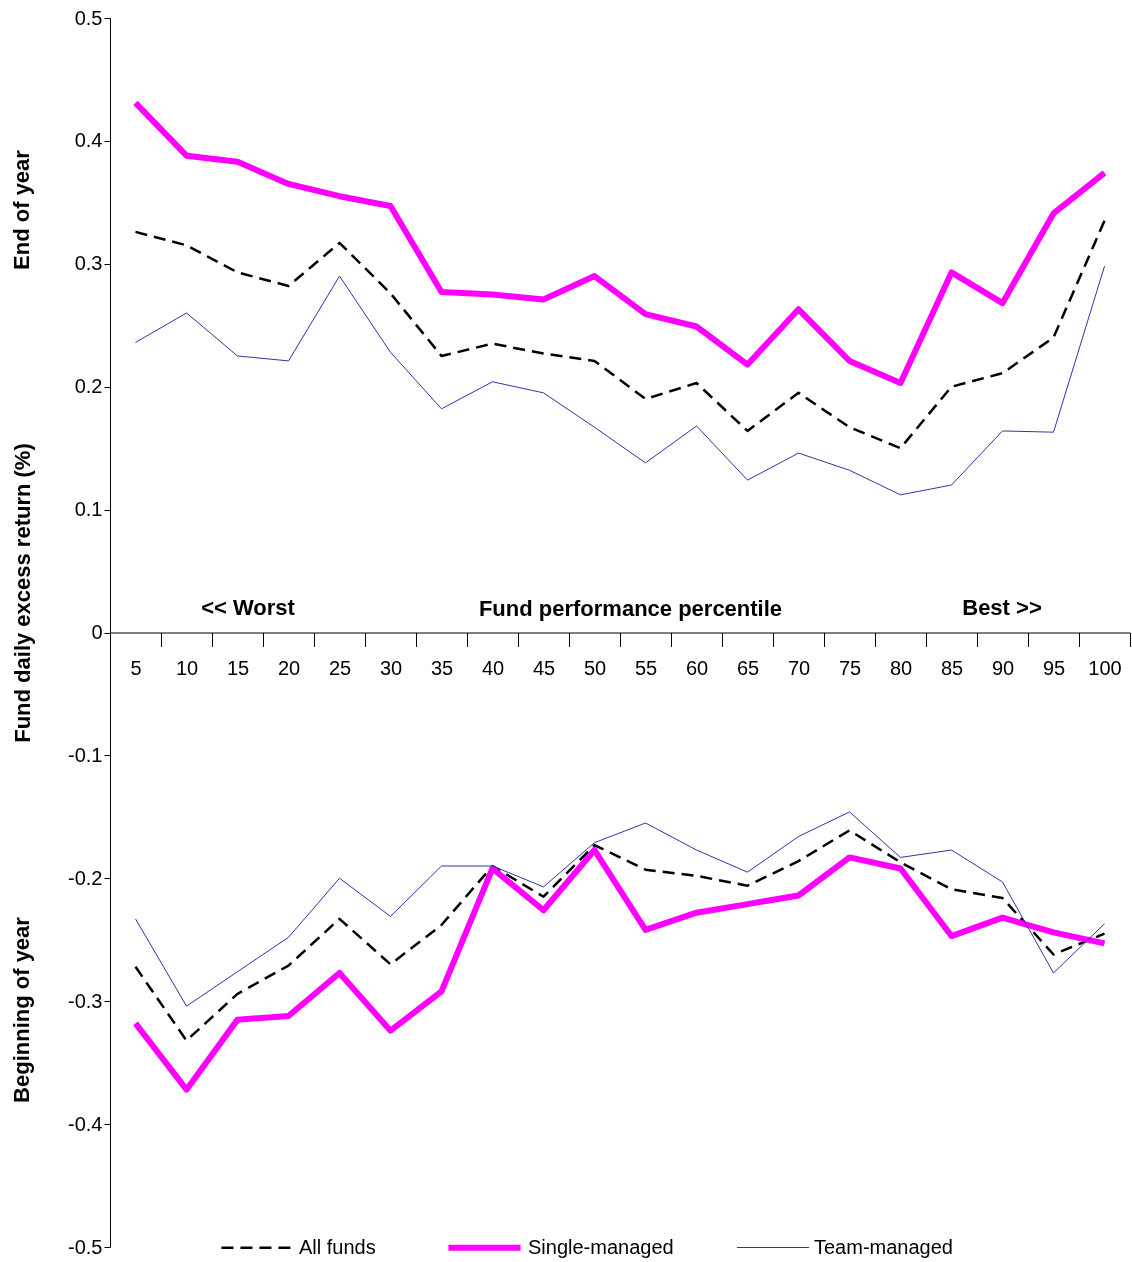 The height and width of the screenshot is (1262, 1132). What do you see at coordinates (442, 668) in the screenshot?
I see `x-tick-label: 35` at bounding box center [442, 668].